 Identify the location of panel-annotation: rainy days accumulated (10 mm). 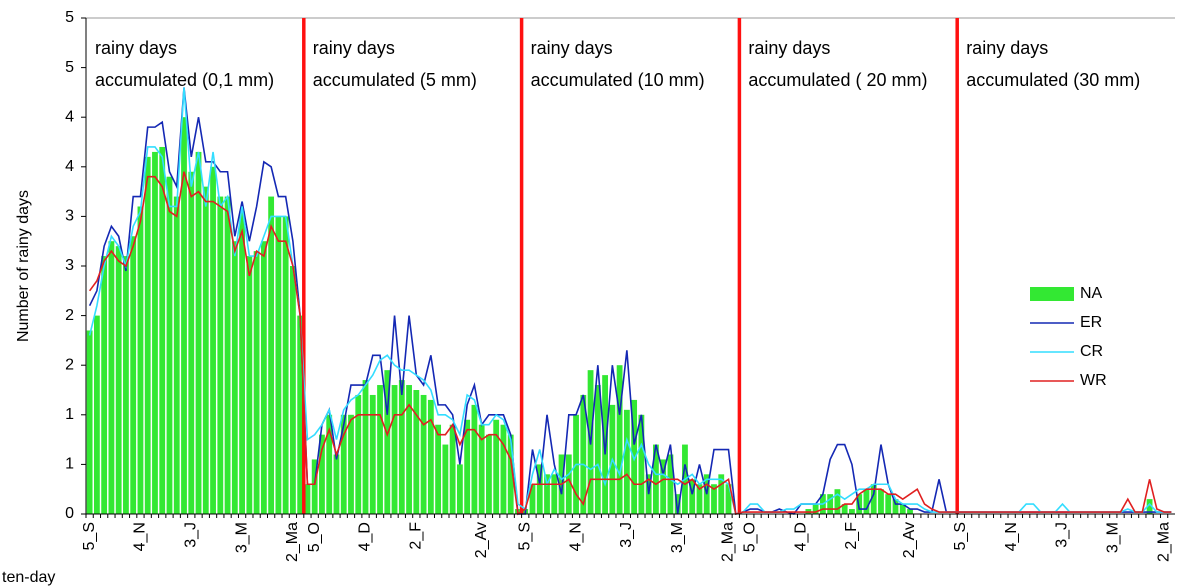
(617, 64).